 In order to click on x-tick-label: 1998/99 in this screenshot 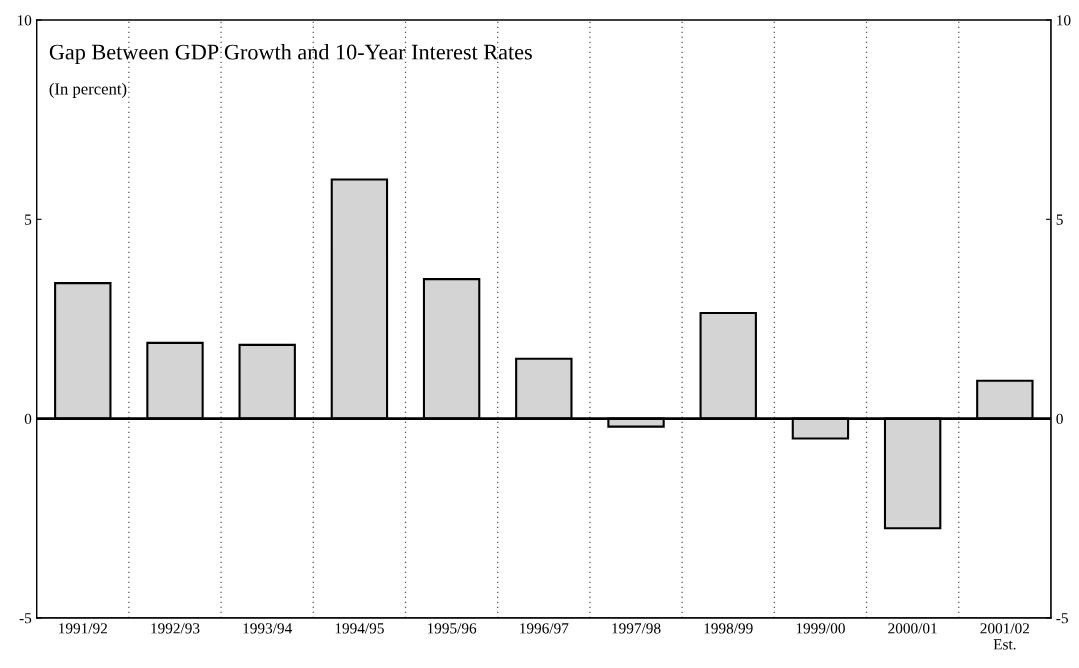, I will do `click(728, 628)`.